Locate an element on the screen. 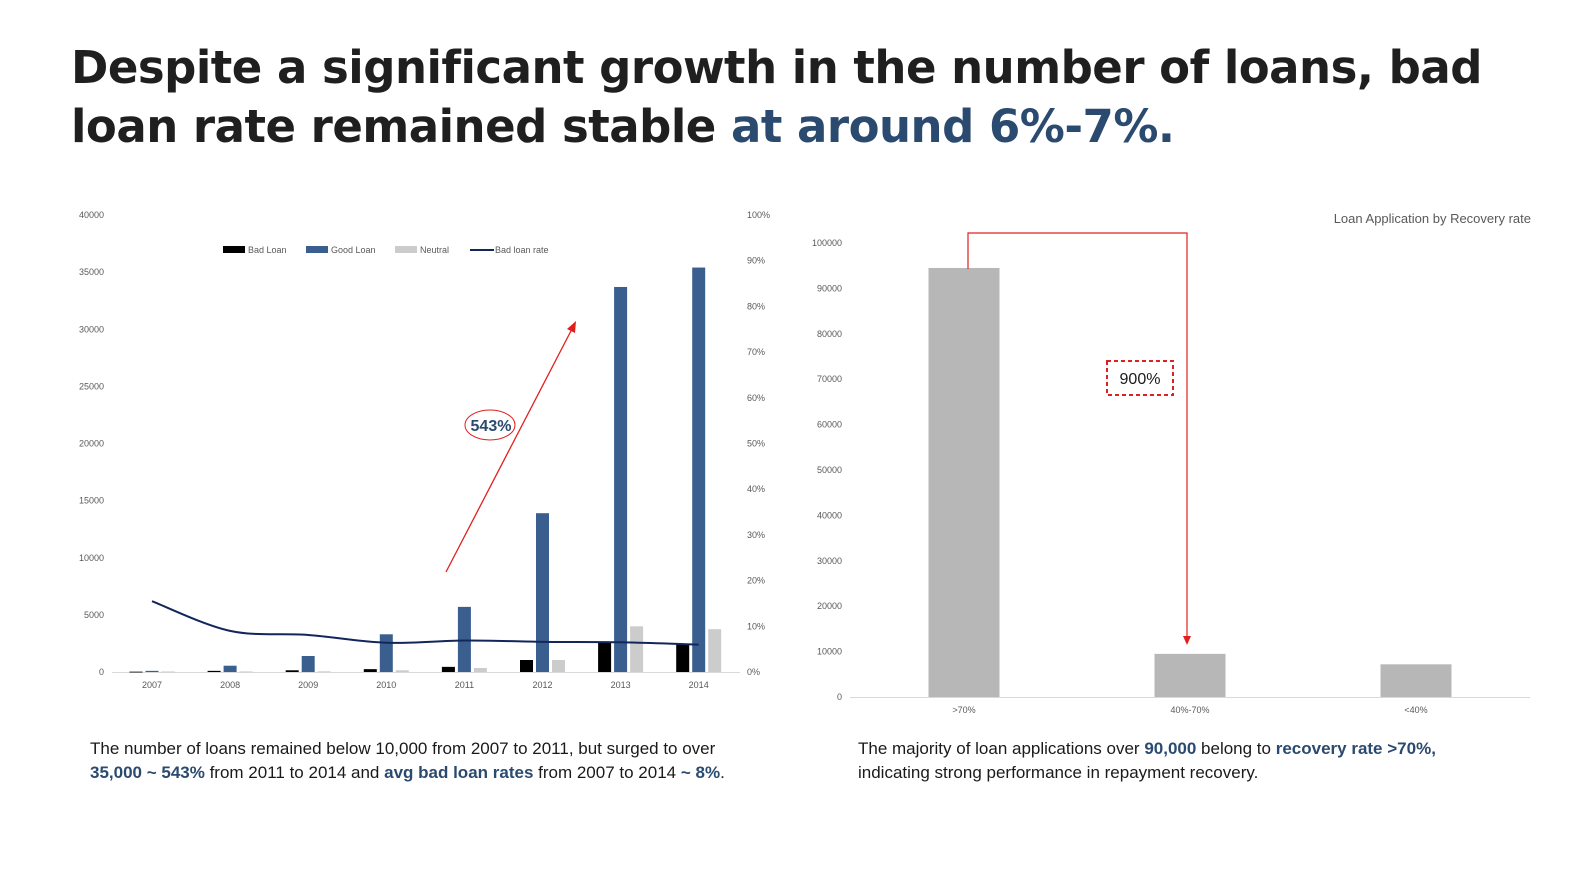  y2-tick-label: 20% is located at coordinates (756, 581).